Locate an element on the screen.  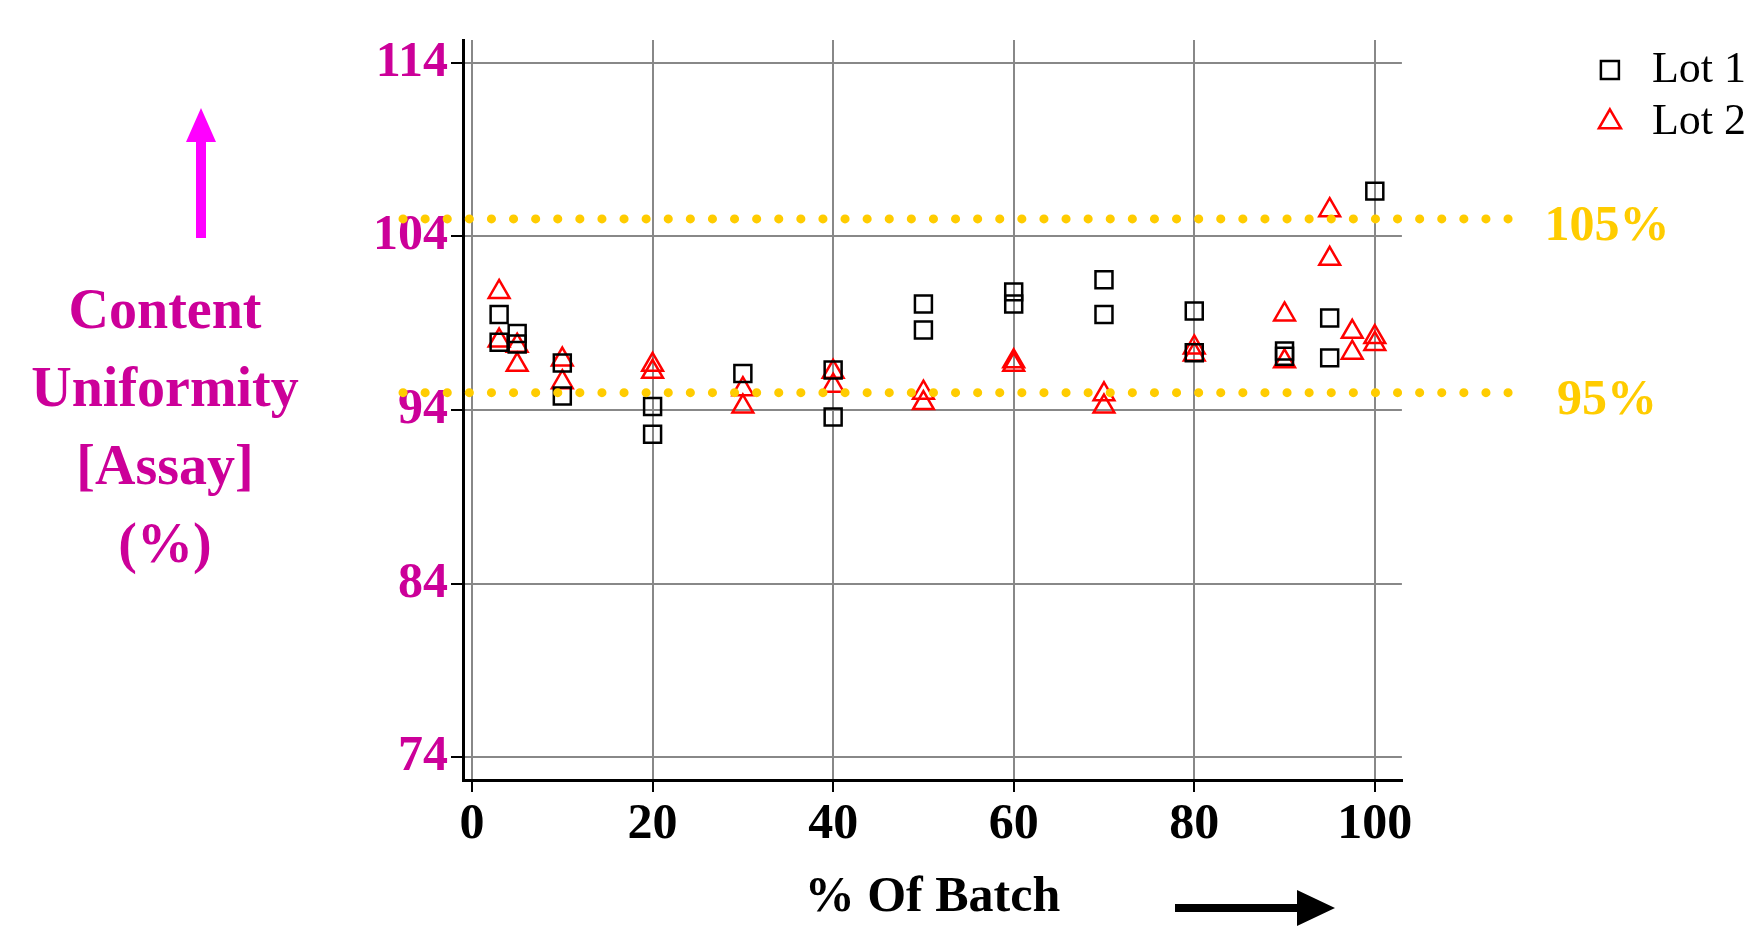
x-tick-label: 100 is located at coordinates (1375, 820).